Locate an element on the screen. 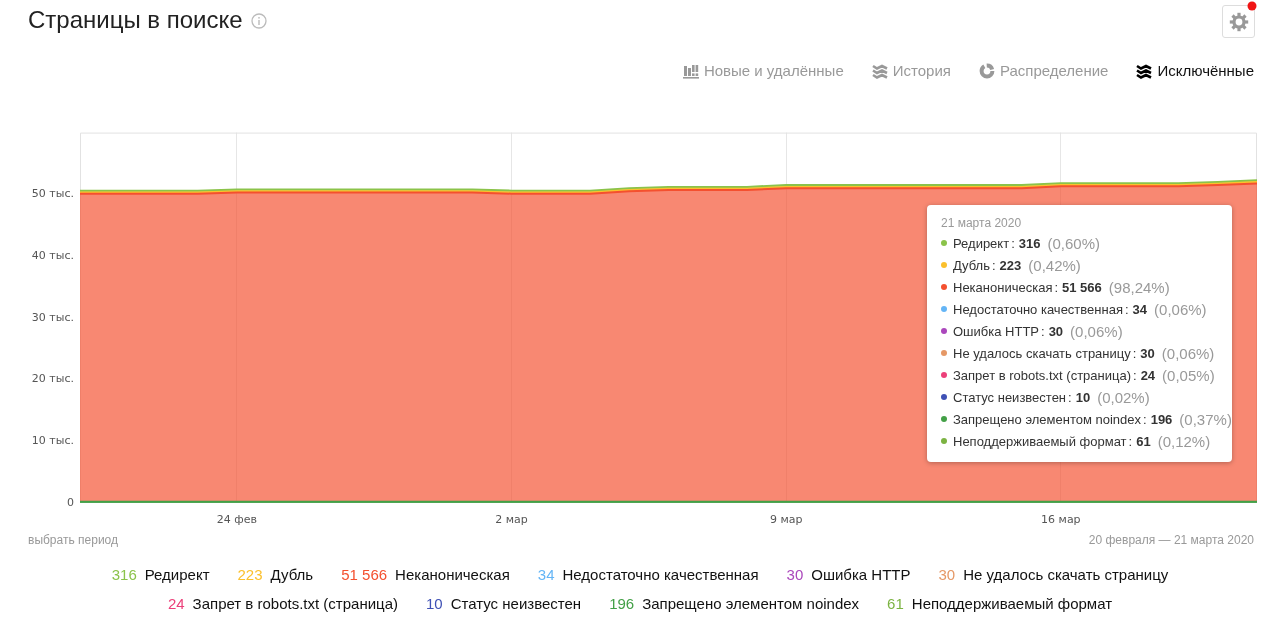 The image size is (1280, 629). text: Неподдерживаемый формат is located at coordinates (1012, 603).